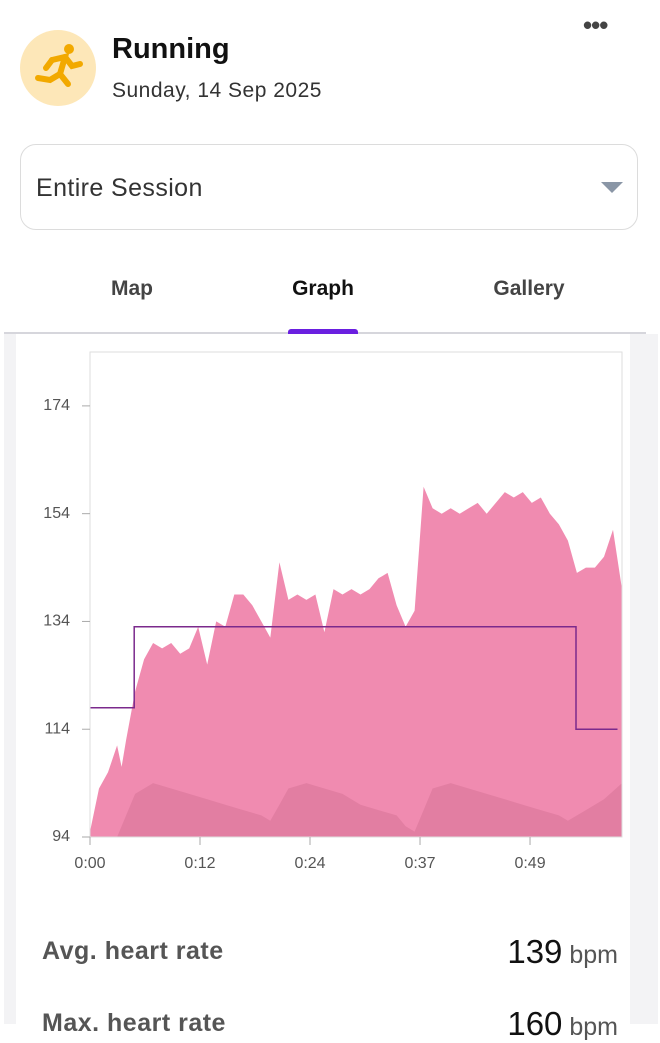 The width and height of the screenshot is (660, 1043). I want to click on x-tick-label: 0:37, so click(419, 863).